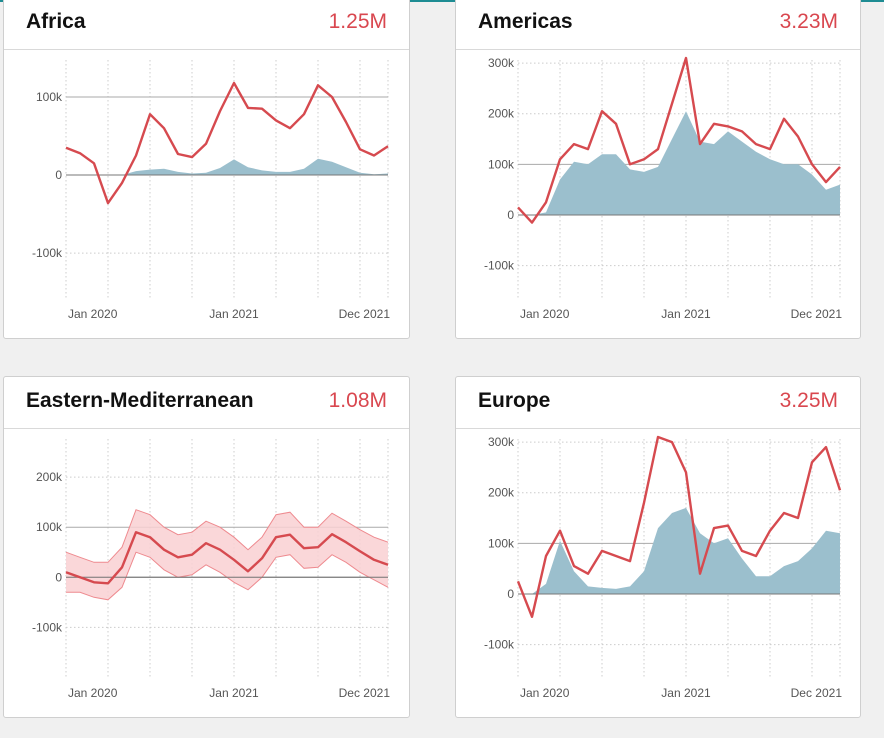 This screenshot has height=738, width=884. Describe the element at coordinates (140, 400) in the screenshot. I see `card-title: Eastern-Mediterranean` at that location.